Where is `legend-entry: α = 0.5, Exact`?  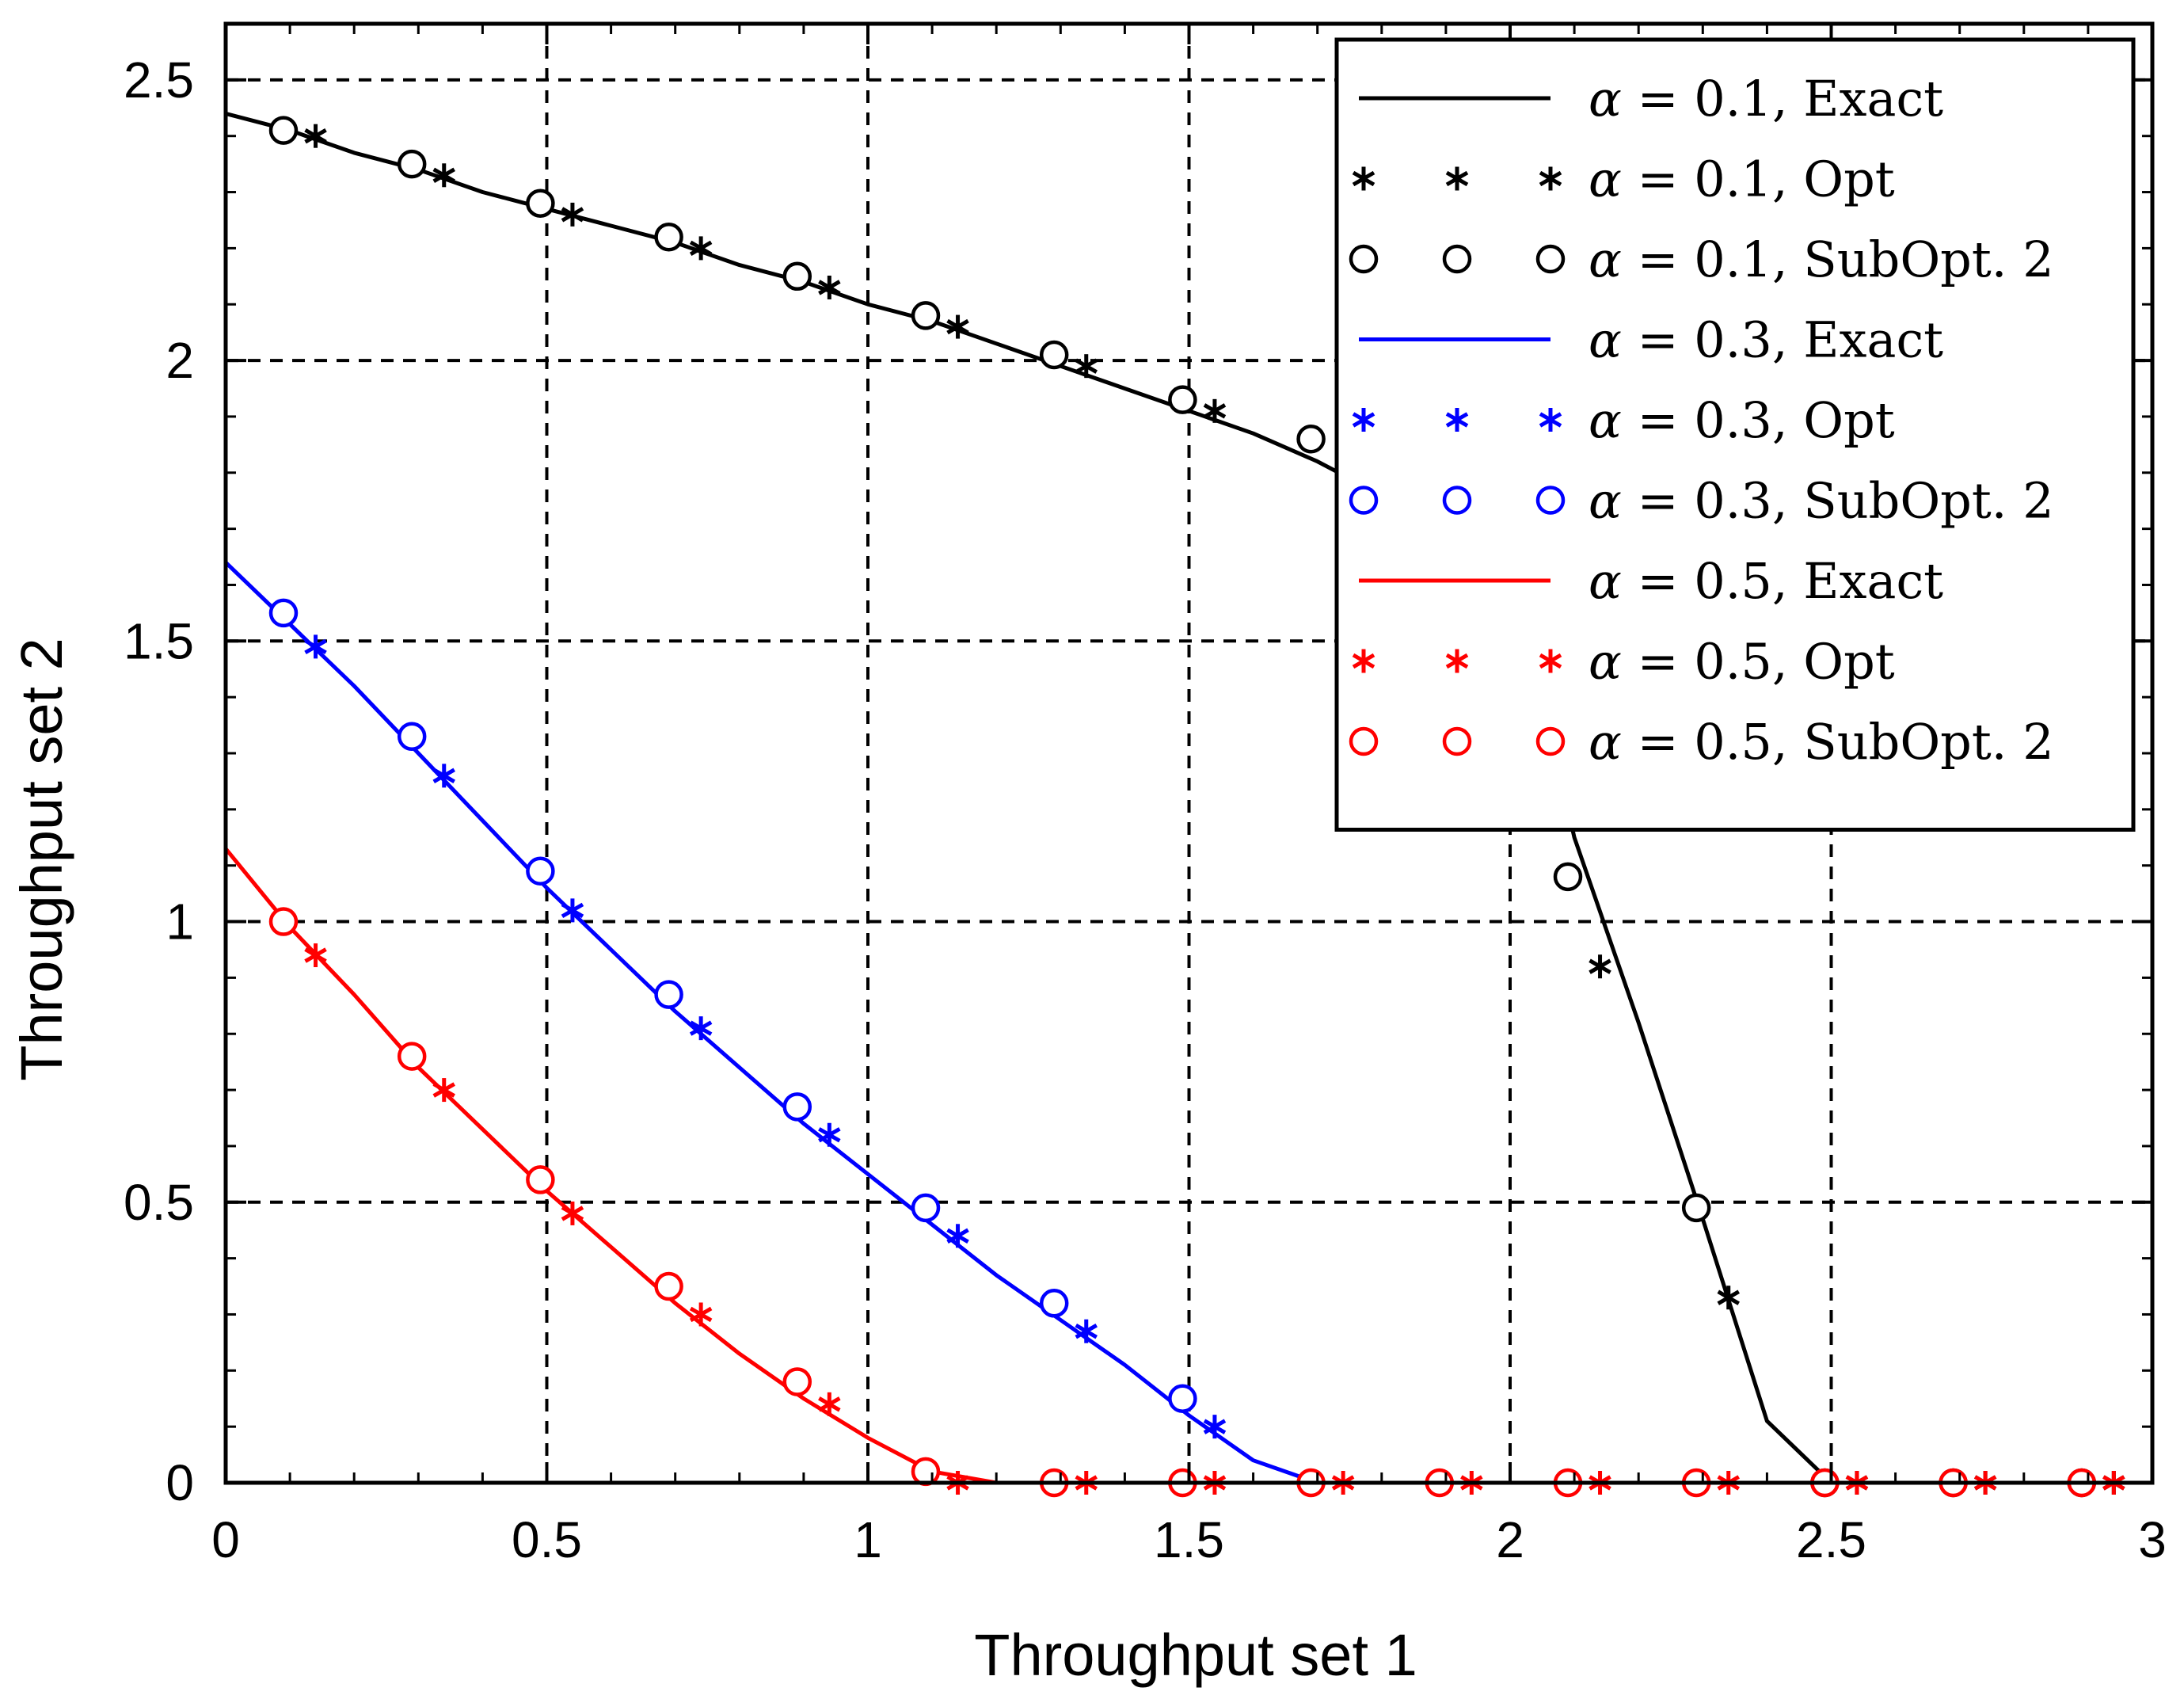
legend-entry: α = 0.5, Exact is located at coordinates (1651, 581).